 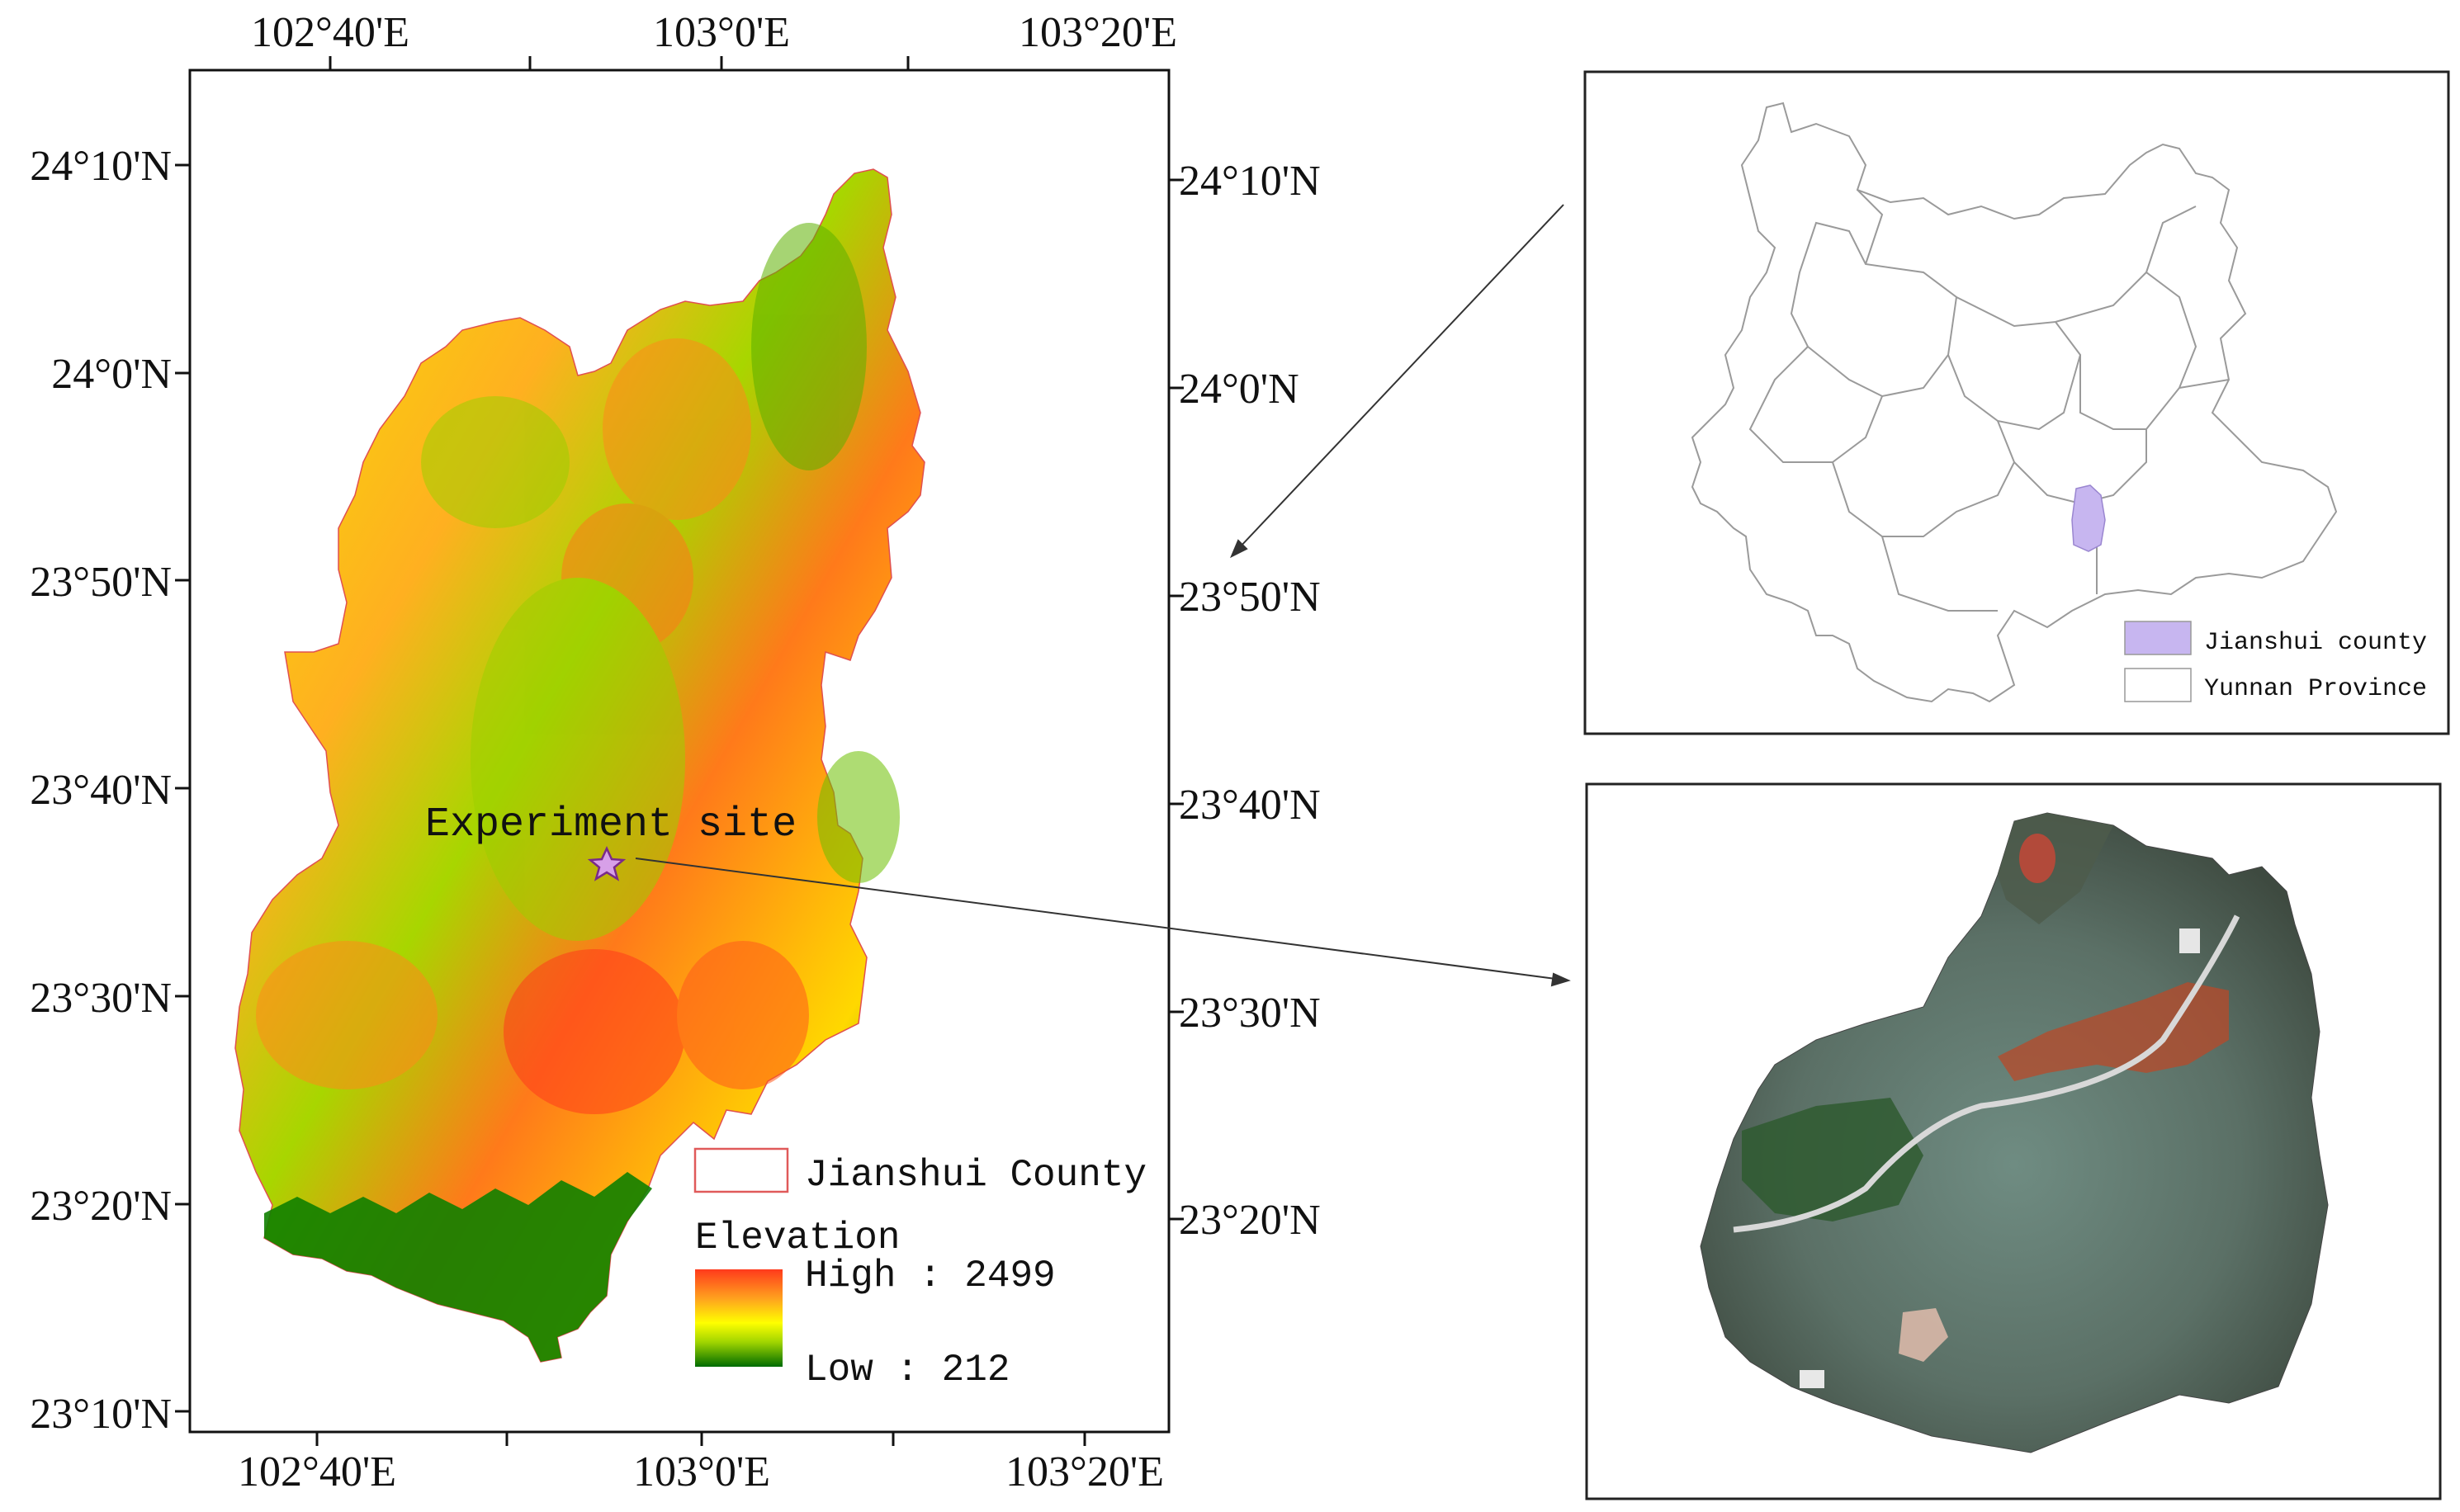 What do you see at coordinates (611, 825) in the screenshot?
I see `experiment-site-label: Experiment site` at bounding box center [611, 825].